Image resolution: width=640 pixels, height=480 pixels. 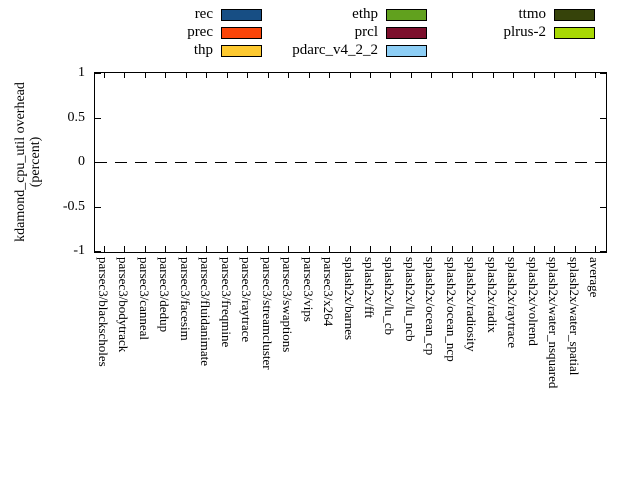 What do you see at coordinates (226, 302) in the screenshot?
I see `x-tick-label: parsec3/freqmine` at bounding box center [226, 302].